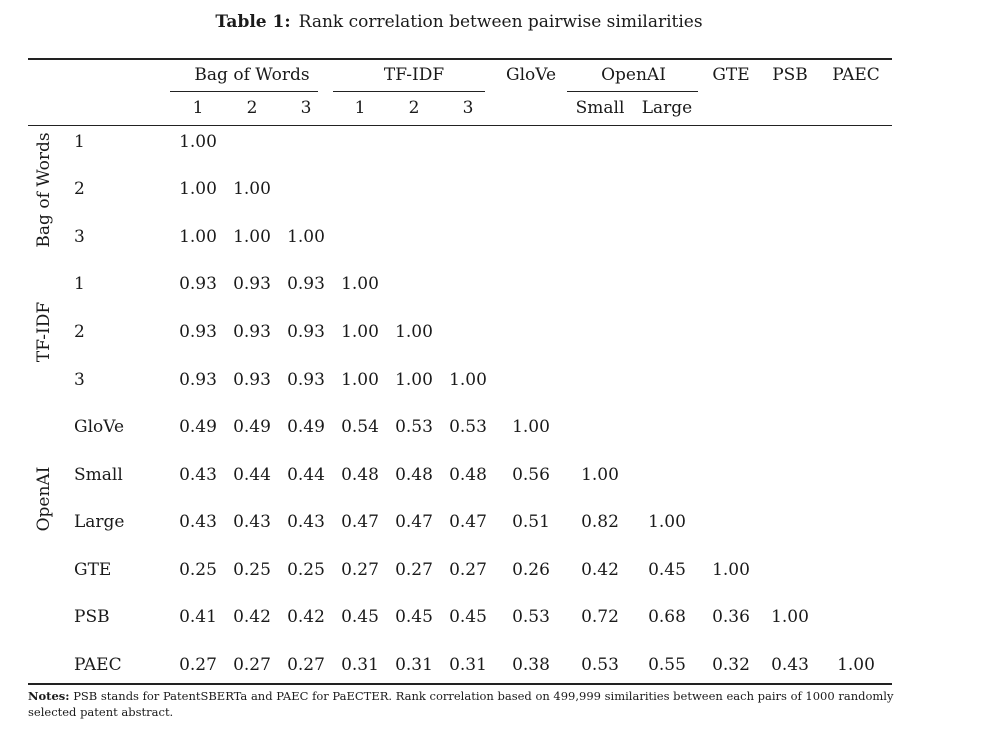 Image resolution: width=981 pixels, height=741 pixels. What do you see at coordinates (79, 284) in the screenshot?
I see `row-label: 1` at bounding box center [79, 284].